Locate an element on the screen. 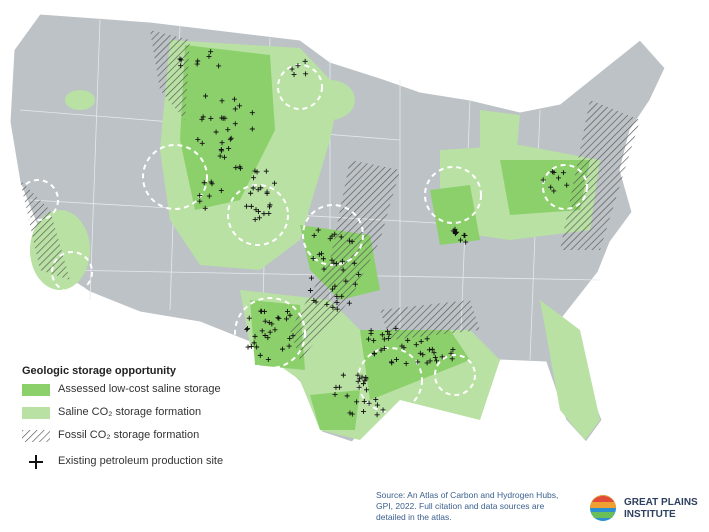 The height and width of the screenshot is (532, 709). logo-text: GREAT PLAINS INSTITUTE is located at coordinates (661, 509).